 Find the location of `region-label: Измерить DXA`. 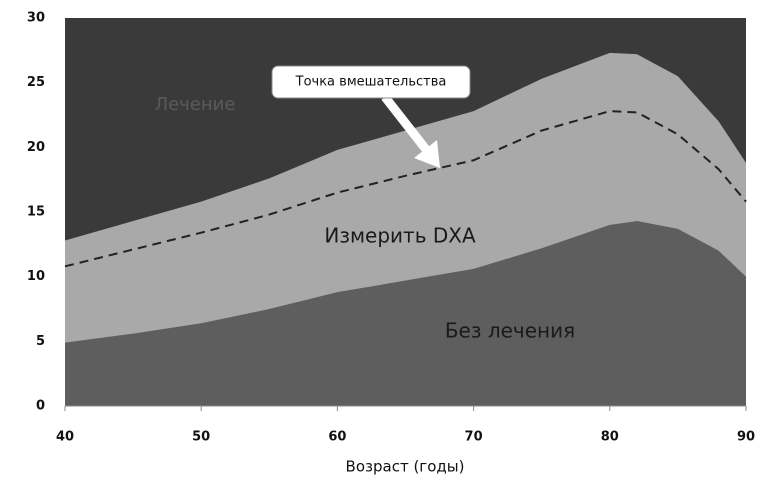

region-label: Измерить DXA is located at coordinates (400, 236).